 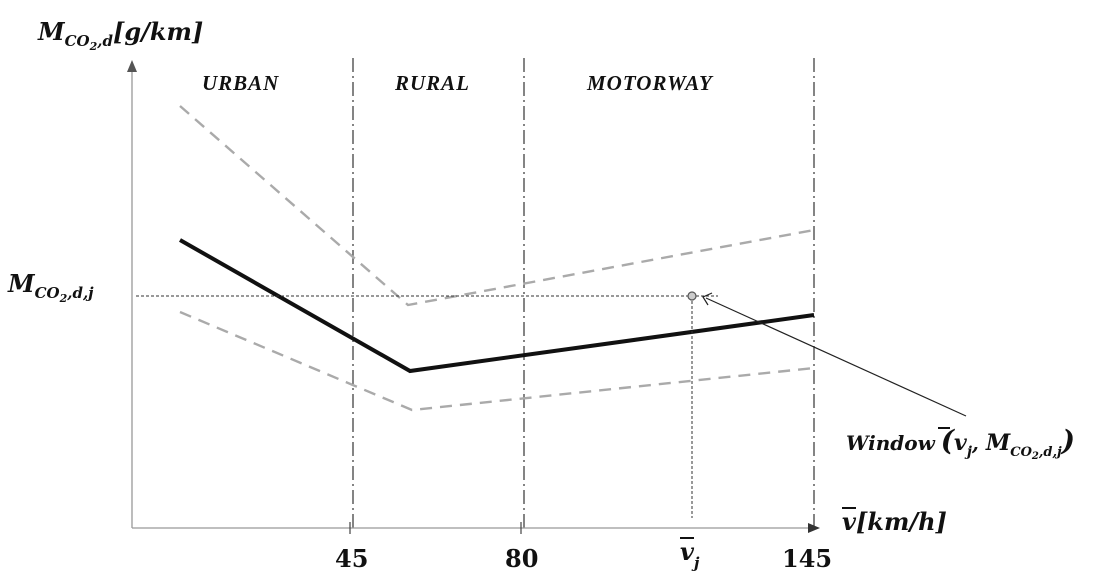 I want to click on y-axis-subscript: CO, so click(x=77, y=41).